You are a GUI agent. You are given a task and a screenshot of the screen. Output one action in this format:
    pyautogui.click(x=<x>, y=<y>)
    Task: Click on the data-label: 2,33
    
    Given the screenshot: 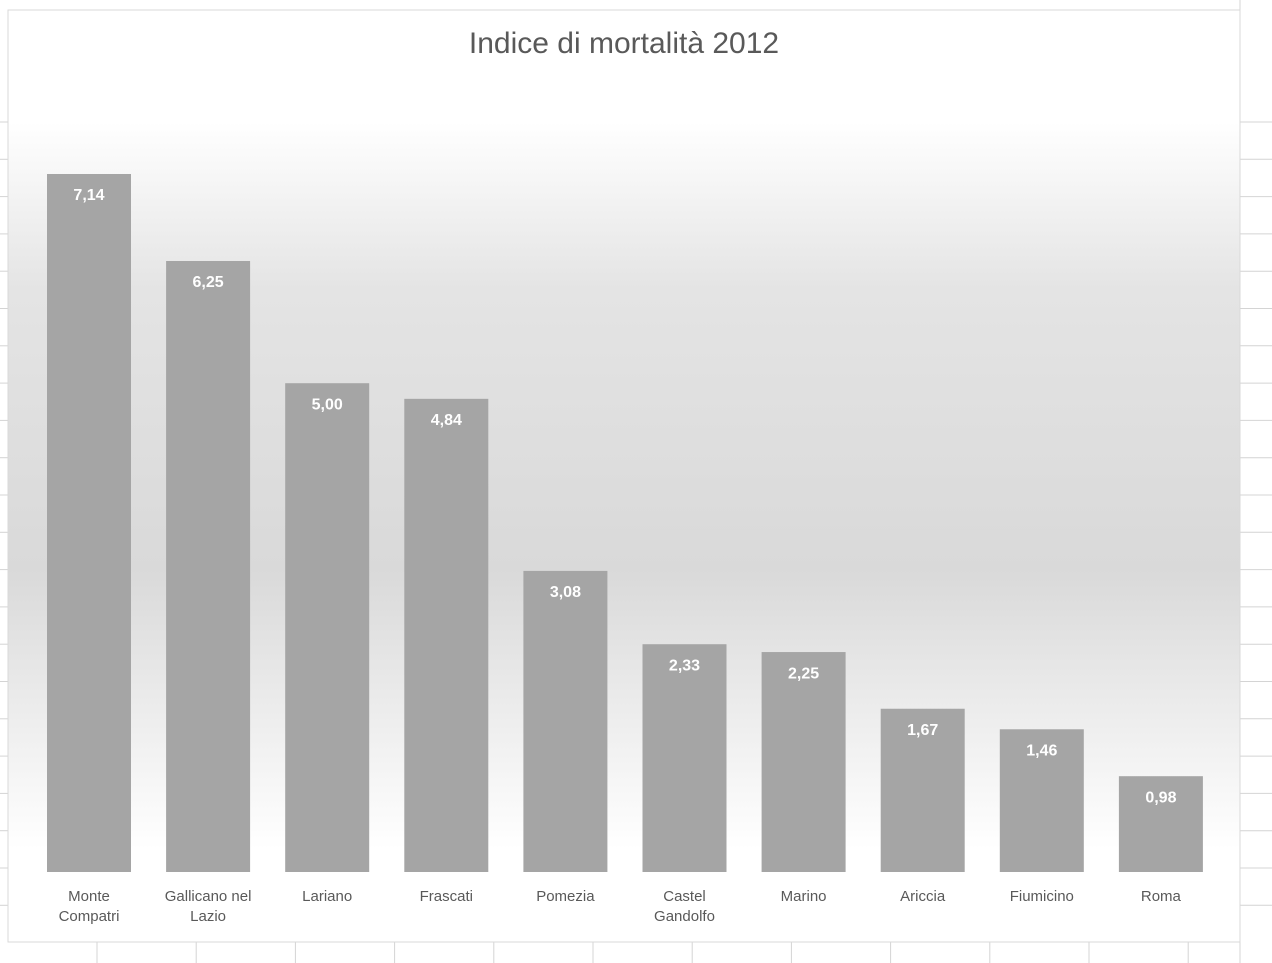 What is the action you would take?
    pyautogui.click(x=684, y=665)
    